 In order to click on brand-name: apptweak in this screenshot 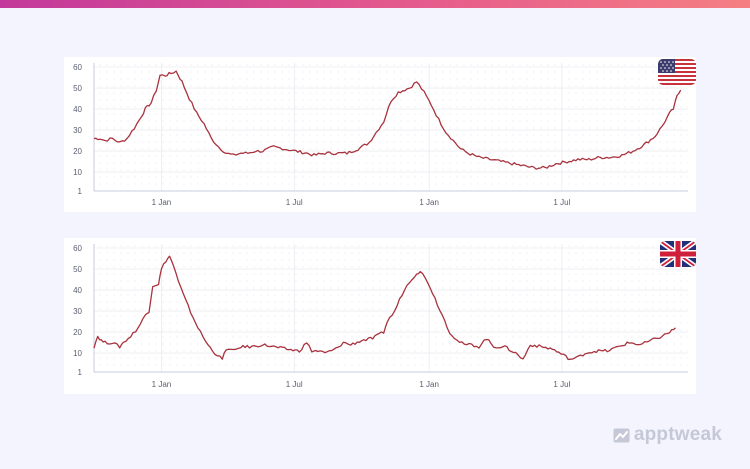, I will do `click(677, 434)`.